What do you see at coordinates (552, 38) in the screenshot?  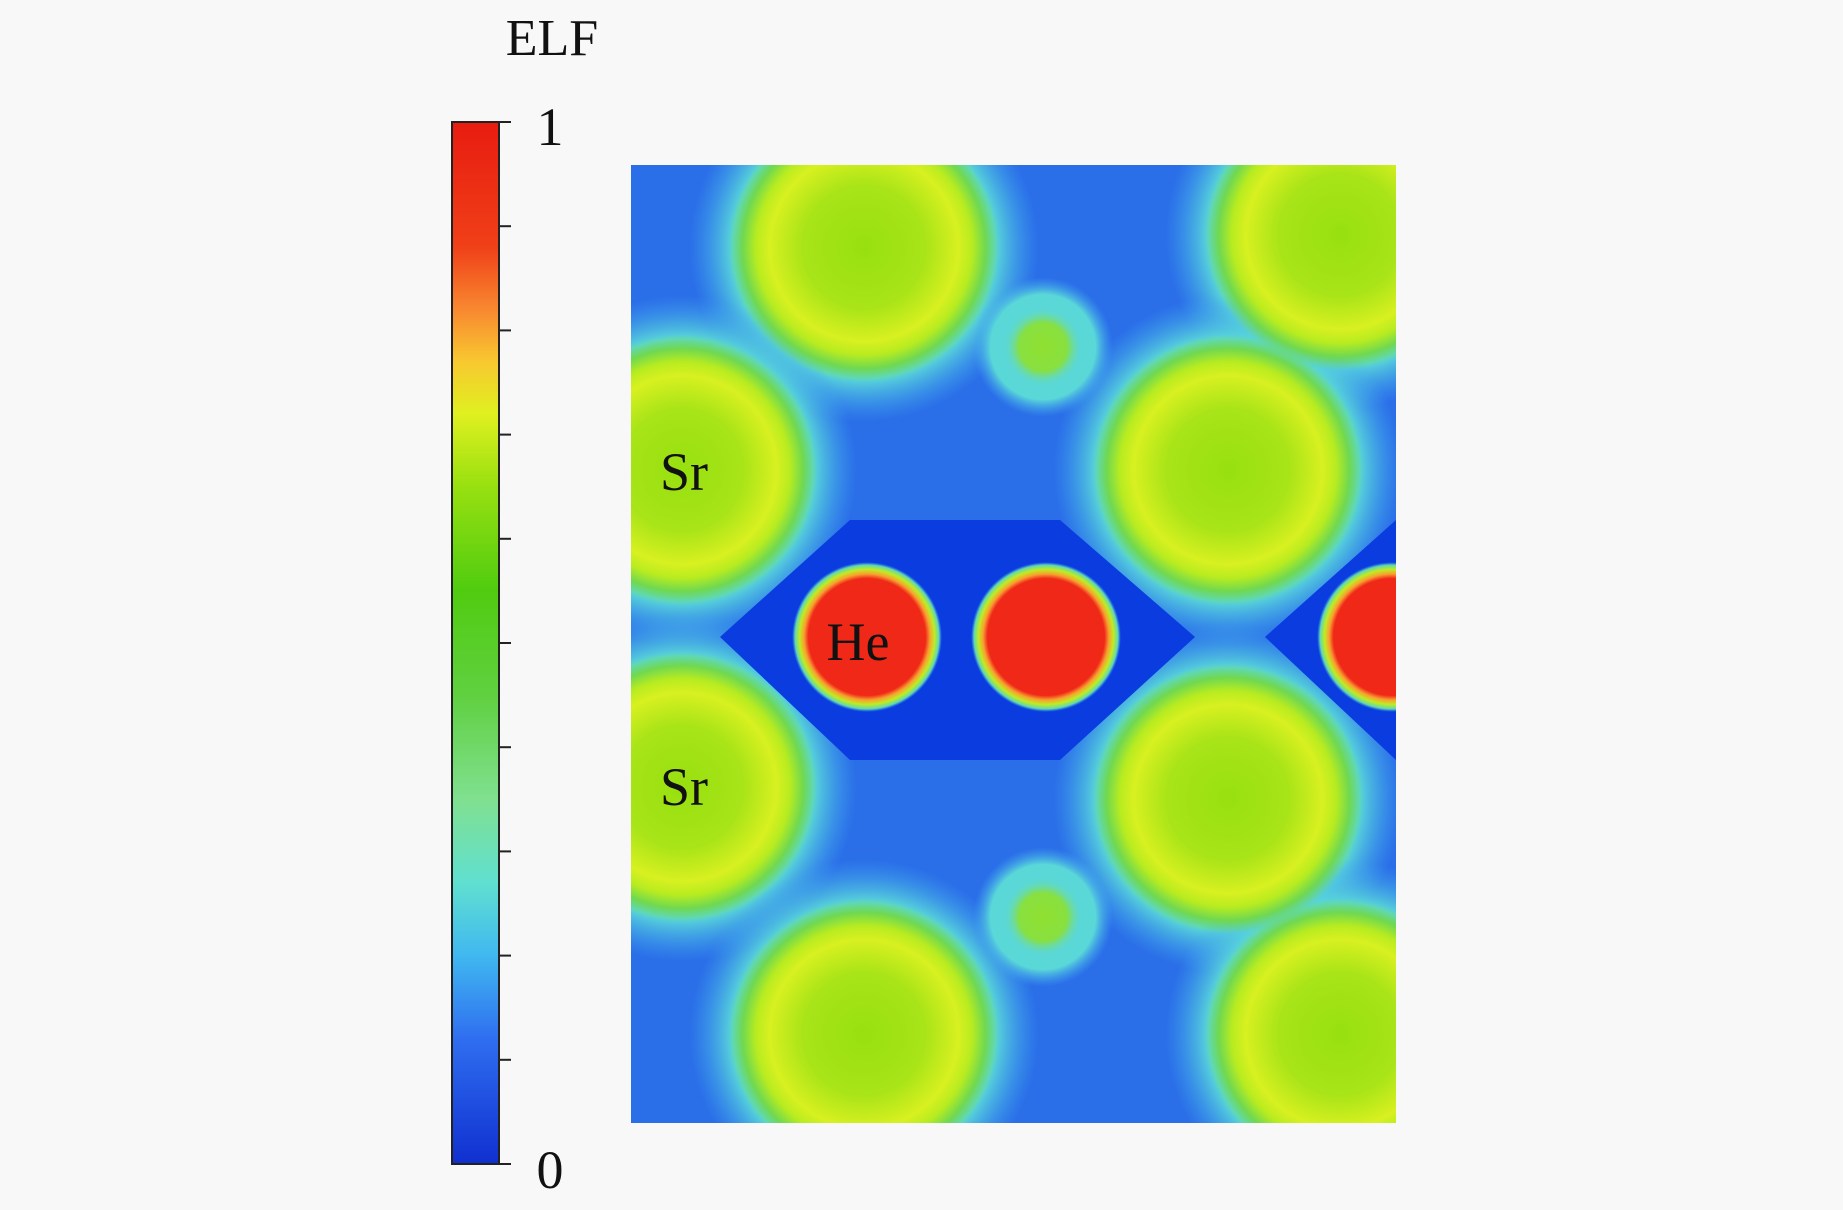 I see `colorbar-title: ELF` at bounding box center [552, 38].